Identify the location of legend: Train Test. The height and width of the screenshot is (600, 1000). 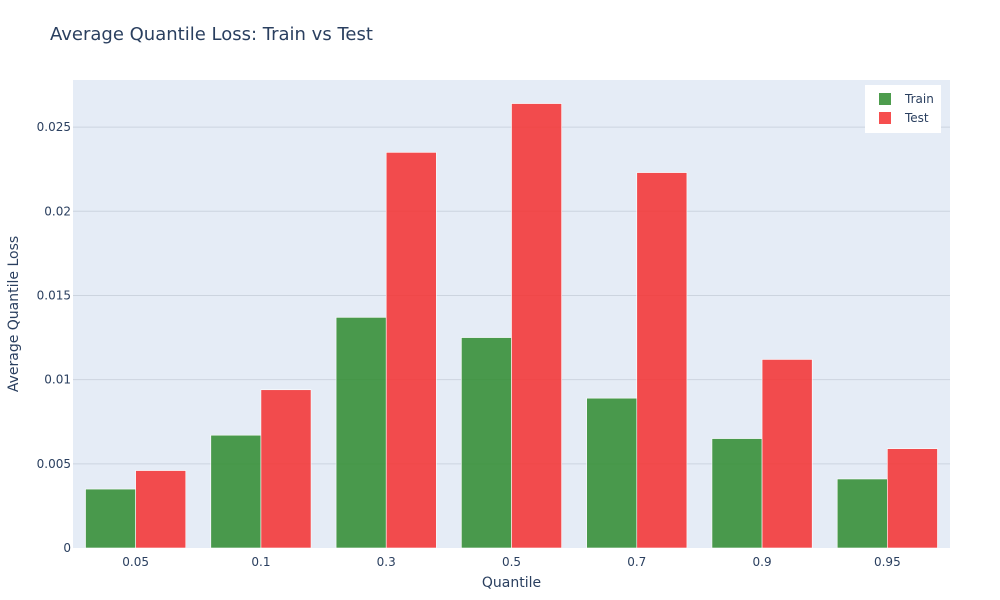
(903, 109).